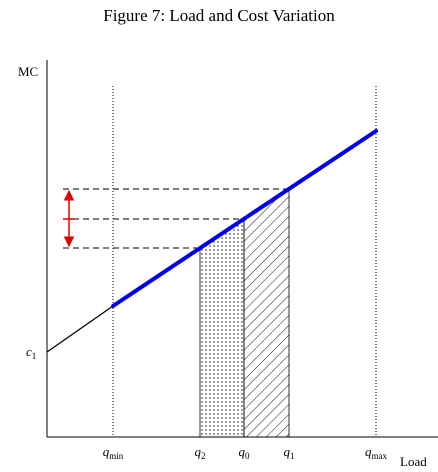 This screenshot has height=472, width=438. What do you see at coordinates (219, 15) in the screenshot?
I see `figure-title: Figure 7: Load and Cost Variation` at bounding box center [219, 15].